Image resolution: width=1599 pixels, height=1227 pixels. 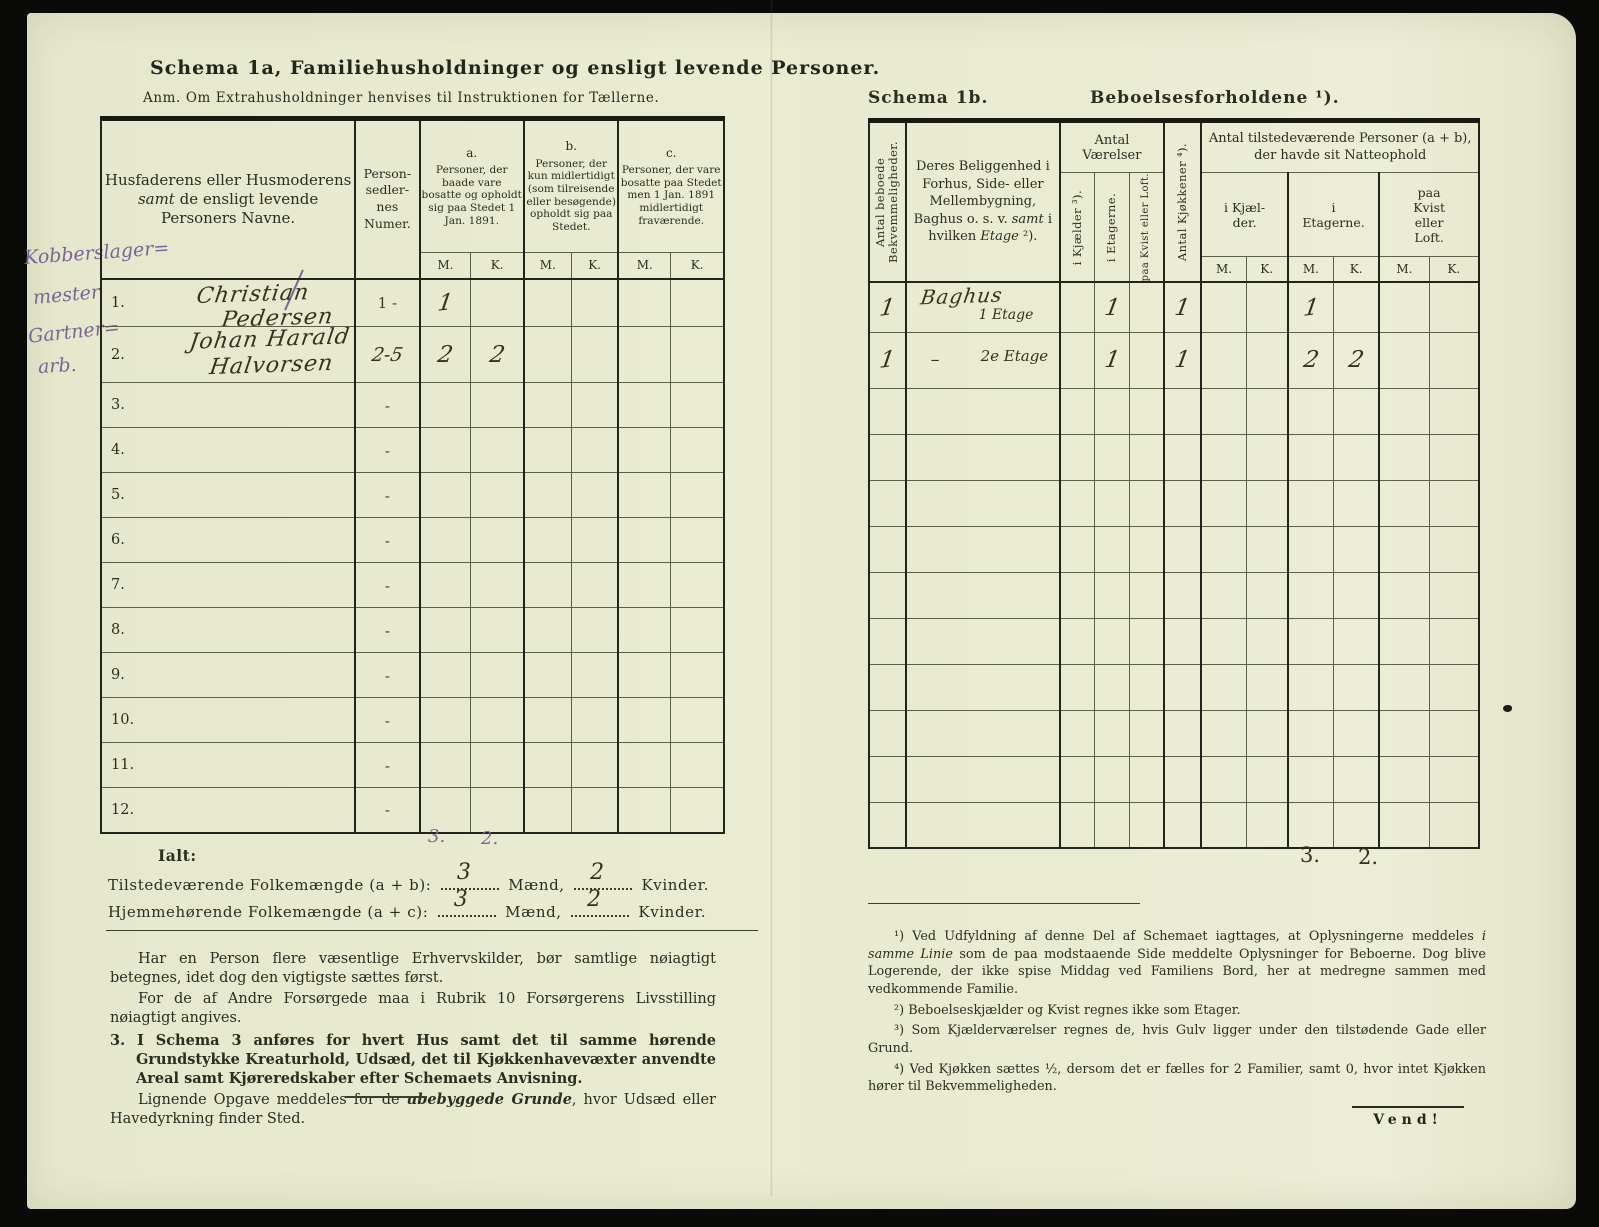 What do you see at coordinates (928, 98) in the screenshot?
I see `right-page-schema-label: Schema 1b.` at bounding box center [928, 98].